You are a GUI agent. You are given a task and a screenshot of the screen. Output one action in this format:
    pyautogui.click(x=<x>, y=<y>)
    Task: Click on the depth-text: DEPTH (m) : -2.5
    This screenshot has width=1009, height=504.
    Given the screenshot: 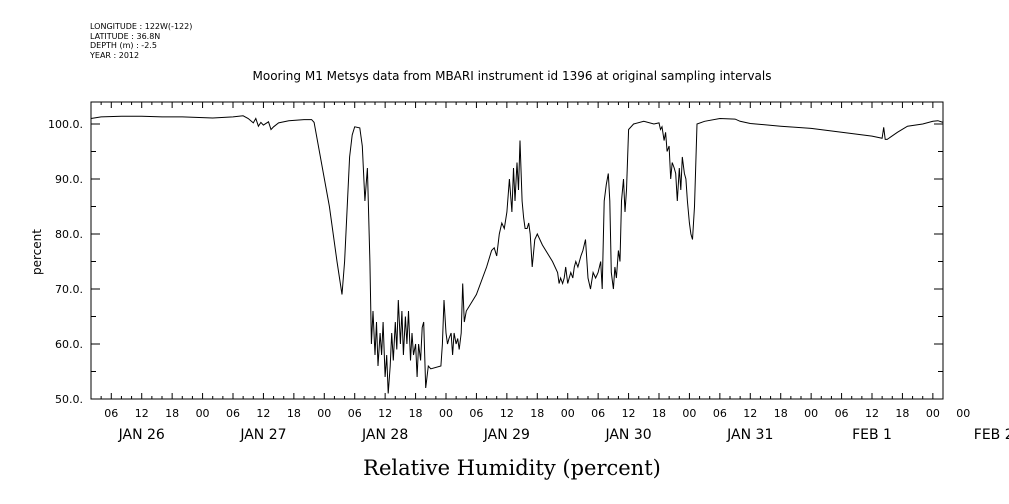 What is the action you would take?
    pyautogui.click(x=123, y=45)
    